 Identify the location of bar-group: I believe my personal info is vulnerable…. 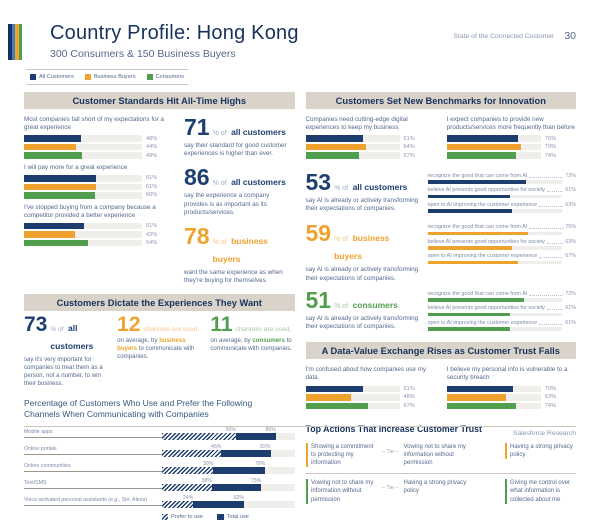
(511, 386).